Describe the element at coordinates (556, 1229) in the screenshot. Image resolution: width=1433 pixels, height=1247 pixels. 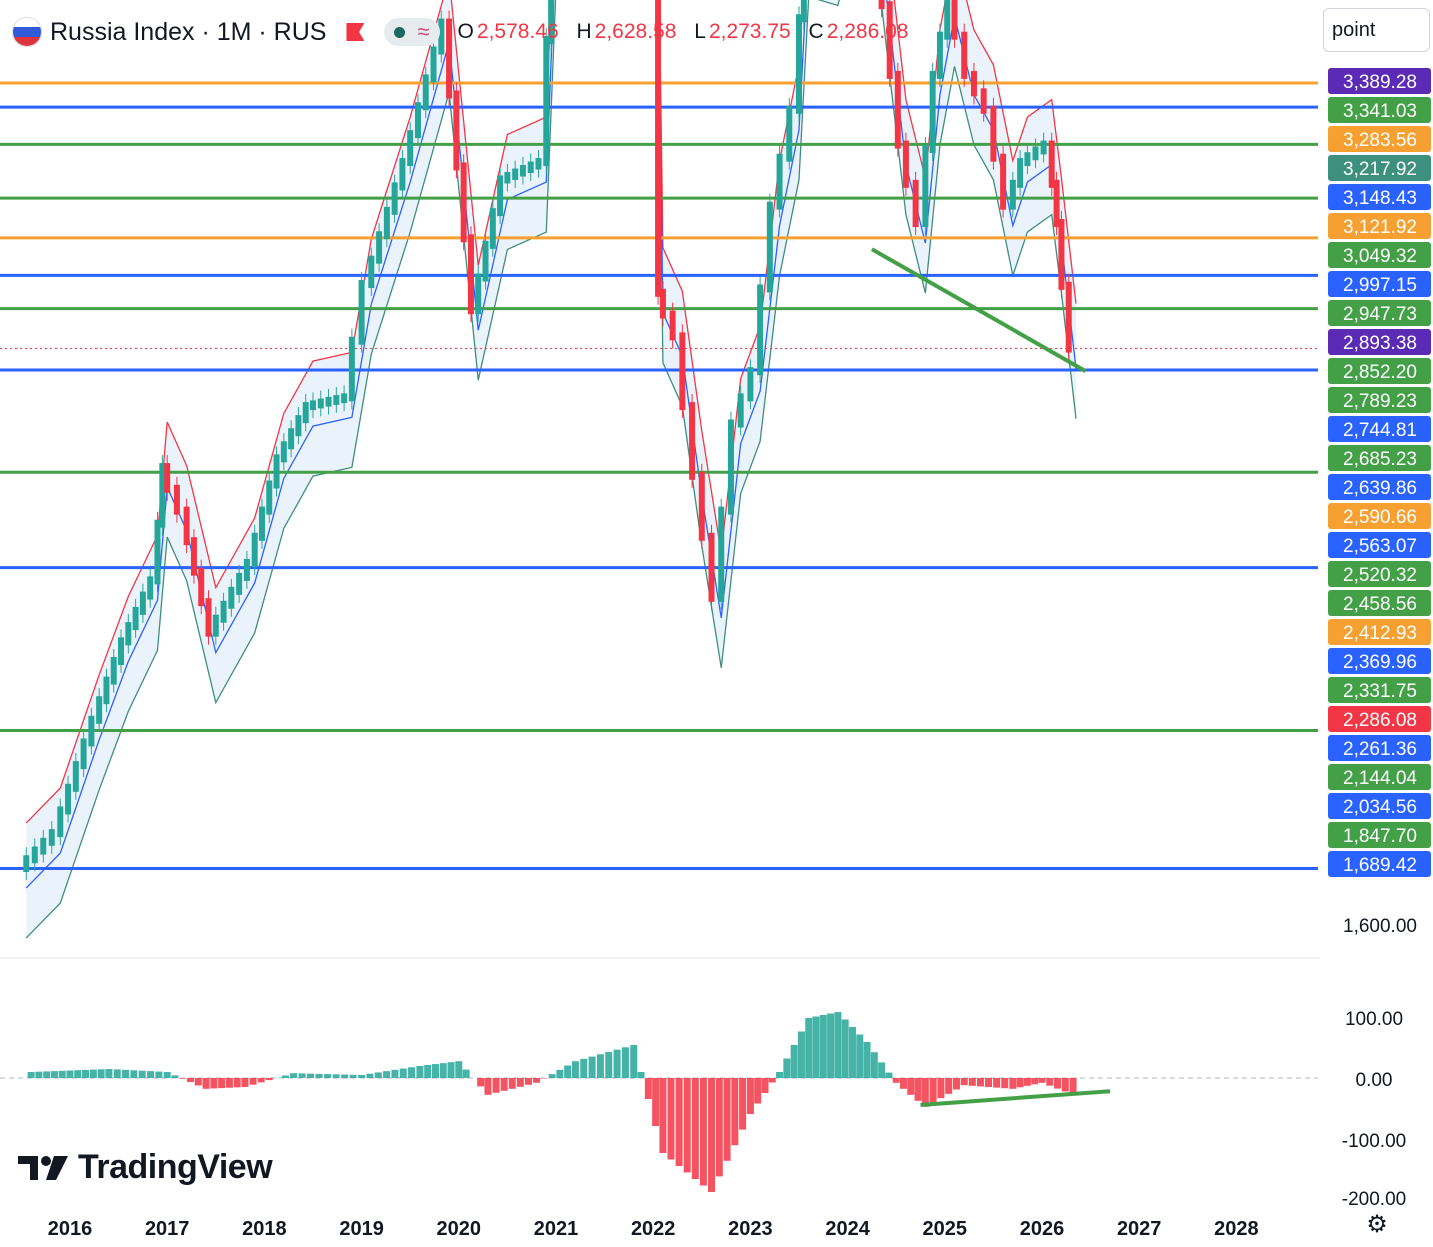
I see `time-axis-tick-5: 2021` at that location.